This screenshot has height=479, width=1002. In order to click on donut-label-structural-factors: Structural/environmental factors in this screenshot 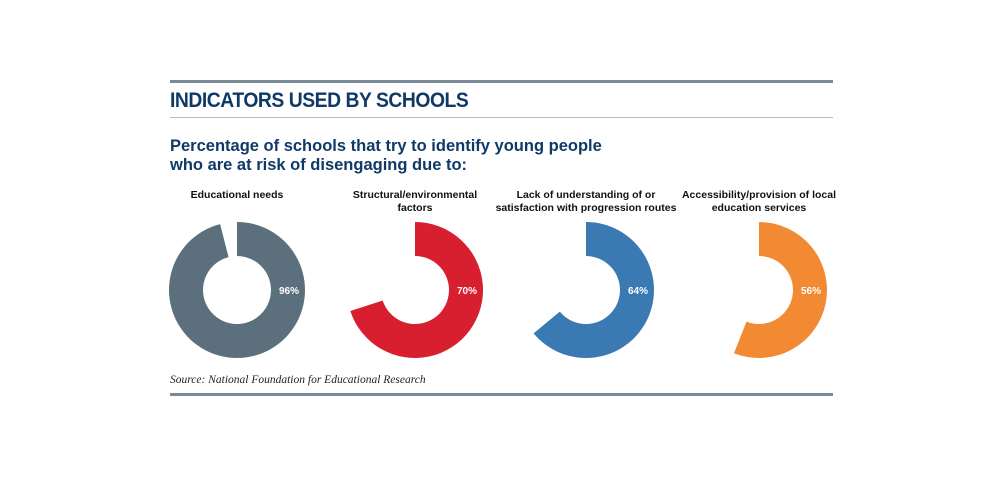, I will do `click(415, 202)`.